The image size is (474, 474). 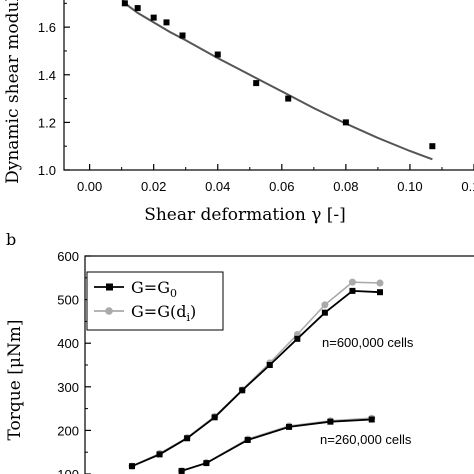 I want to click on legend-box, so click(x=155, y=301).